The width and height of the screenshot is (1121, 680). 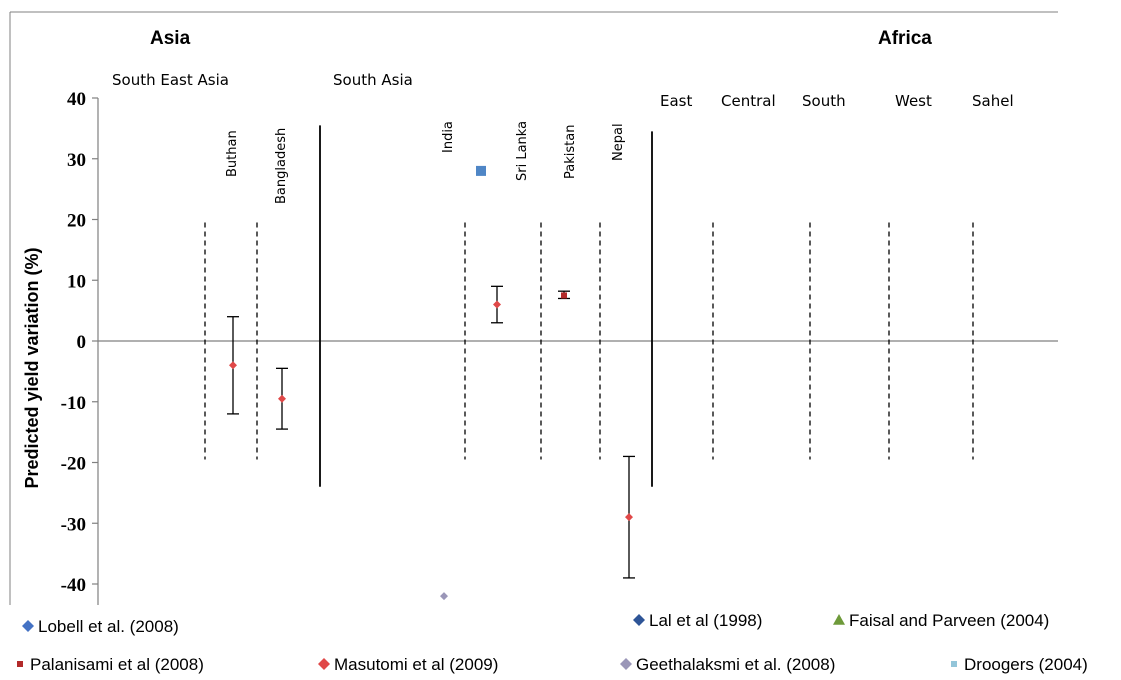 What do you see at coordinates (676, 101) in the screenshot?
I see `subregion-label-east: East` at bounding box center [676, 101].